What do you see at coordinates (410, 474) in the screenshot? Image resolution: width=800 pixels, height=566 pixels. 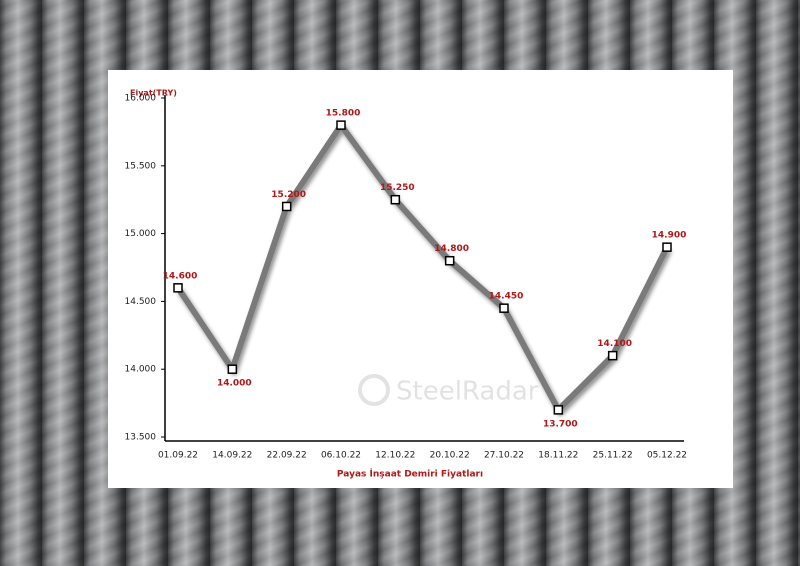 I see `x-axis-label: Payas İnşaat Demiri Fiyatları` at bounding box center [410, 474].